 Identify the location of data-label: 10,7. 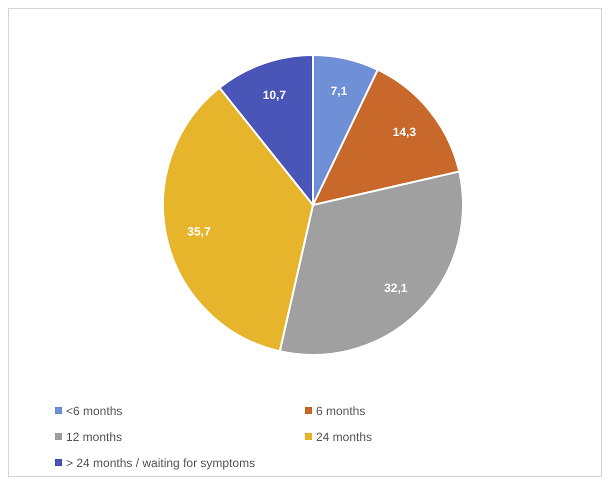
(274, 95).